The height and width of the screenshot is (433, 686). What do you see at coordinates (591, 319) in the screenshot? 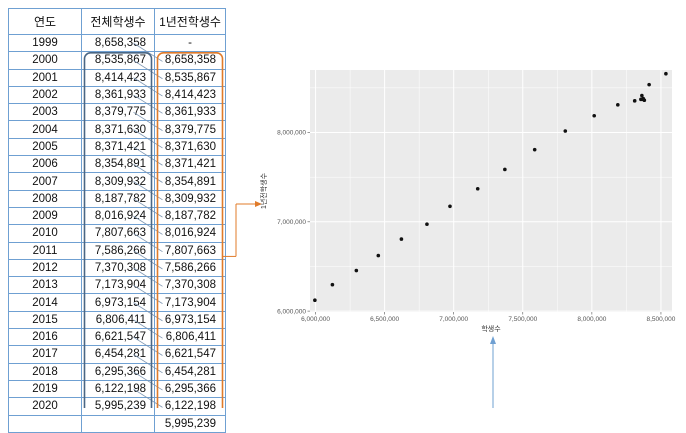
I see `x-tick-label: 8,000,000` at bounding box center [591, 319].